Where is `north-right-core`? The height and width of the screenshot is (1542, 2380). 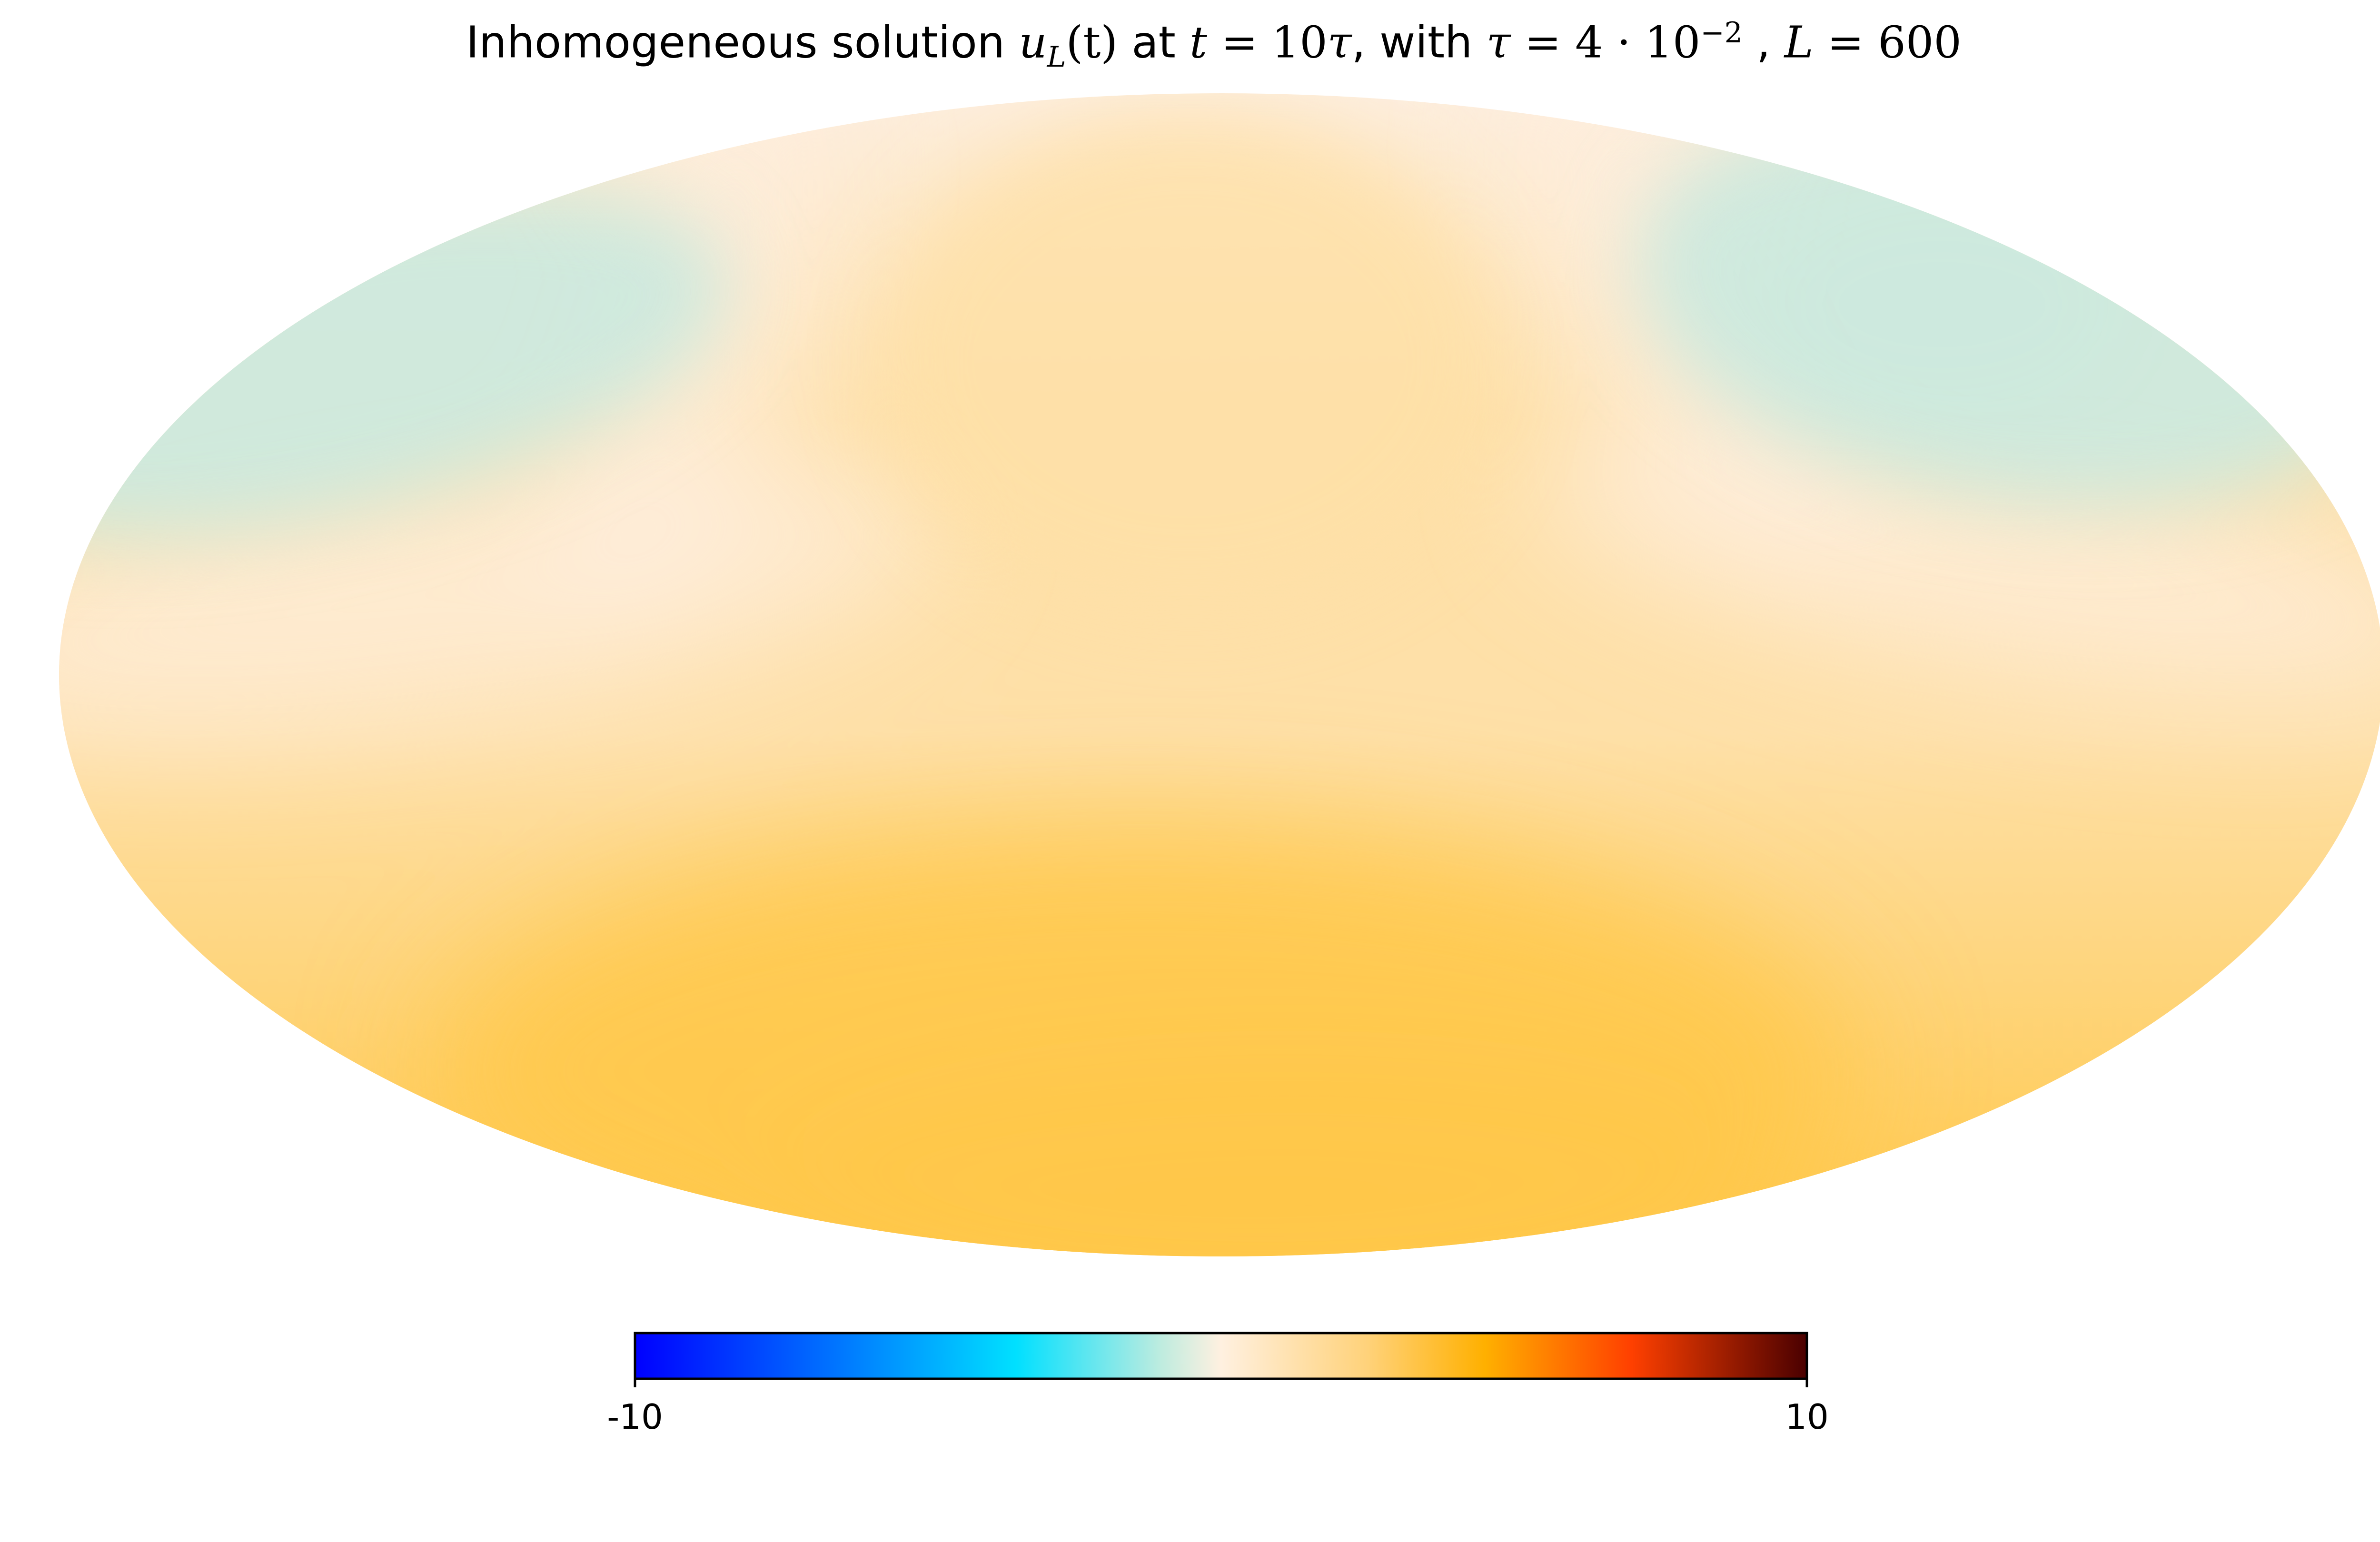 north-right-core is located at coordinates (1942, 304).